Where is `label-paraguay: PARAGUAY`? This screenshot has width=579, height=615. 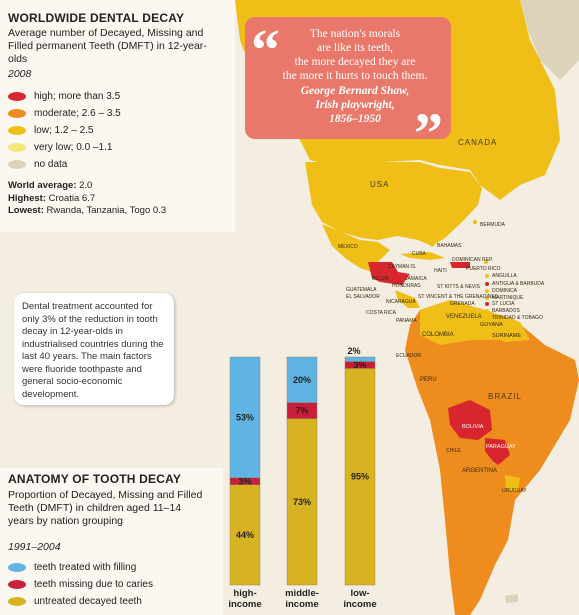
label-paraguay: PARAGUAY is located at coordinates (501, 447).